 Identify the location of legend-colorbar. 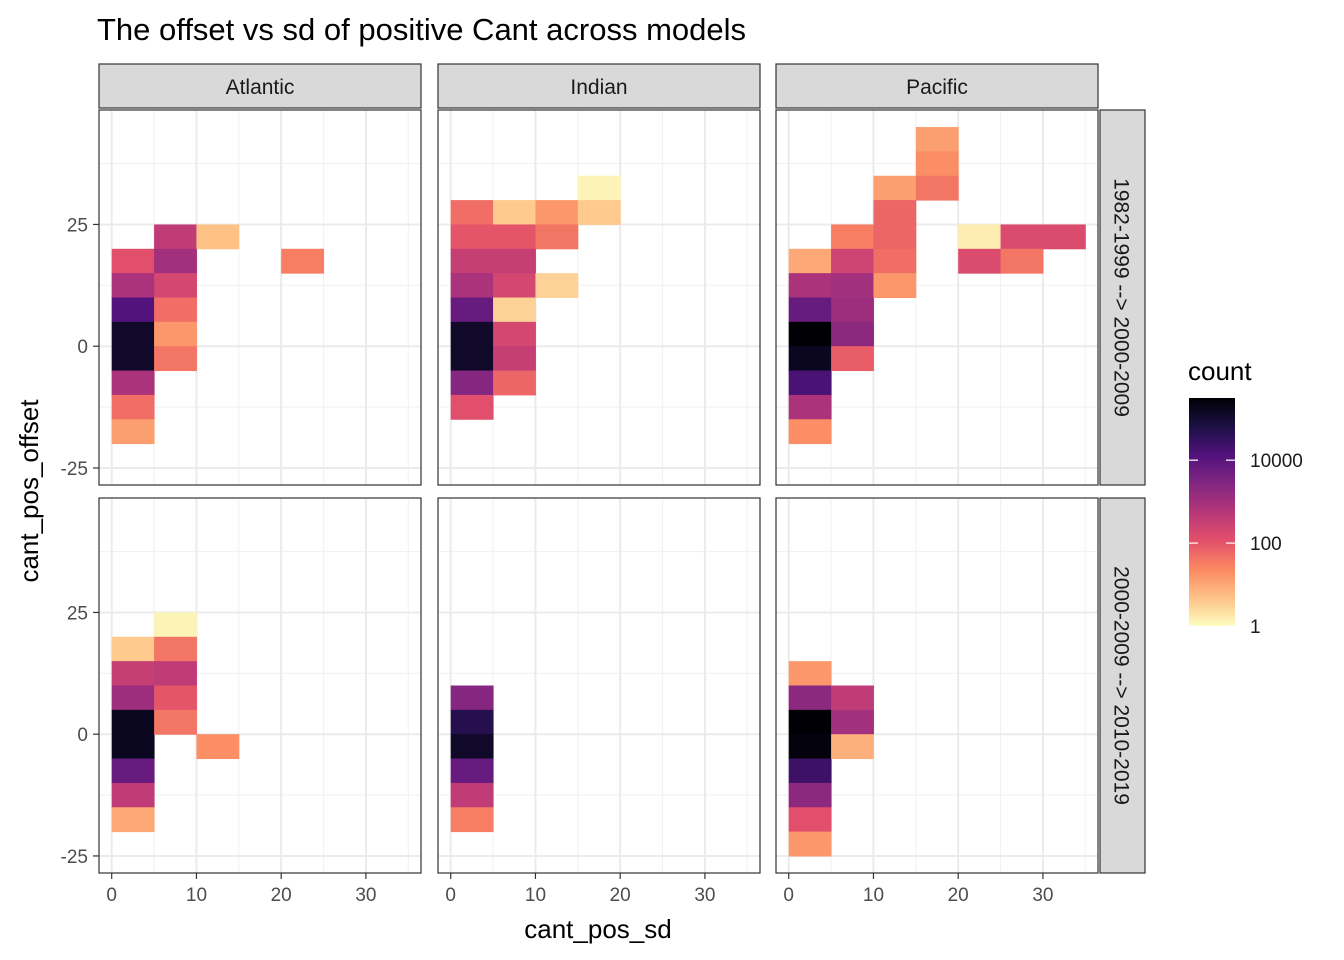
(1212, 512).